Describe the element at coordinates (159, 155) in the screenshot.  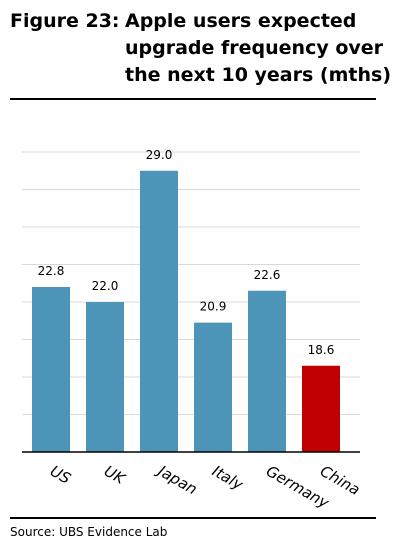
I see `value-label-japan: 29.0` at that location.